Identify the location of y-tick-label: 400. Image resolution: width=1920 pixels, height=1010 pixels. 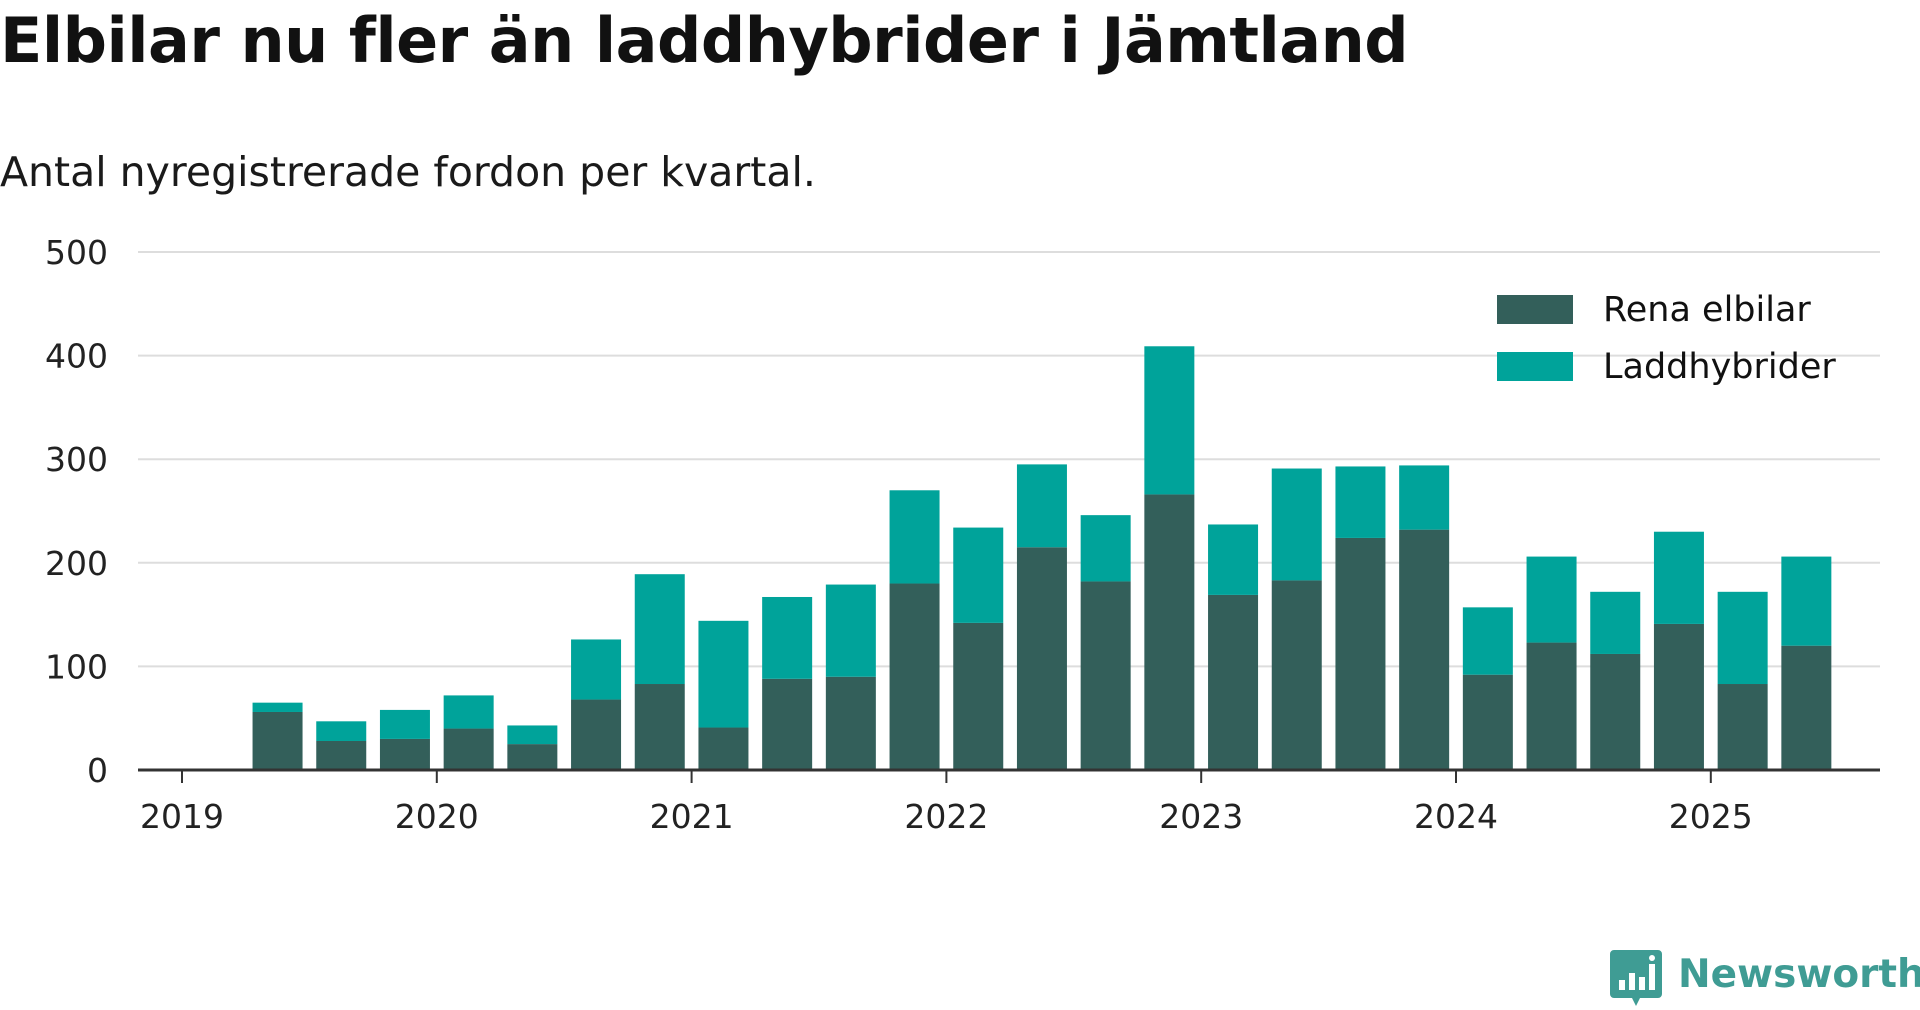
(76, 356).